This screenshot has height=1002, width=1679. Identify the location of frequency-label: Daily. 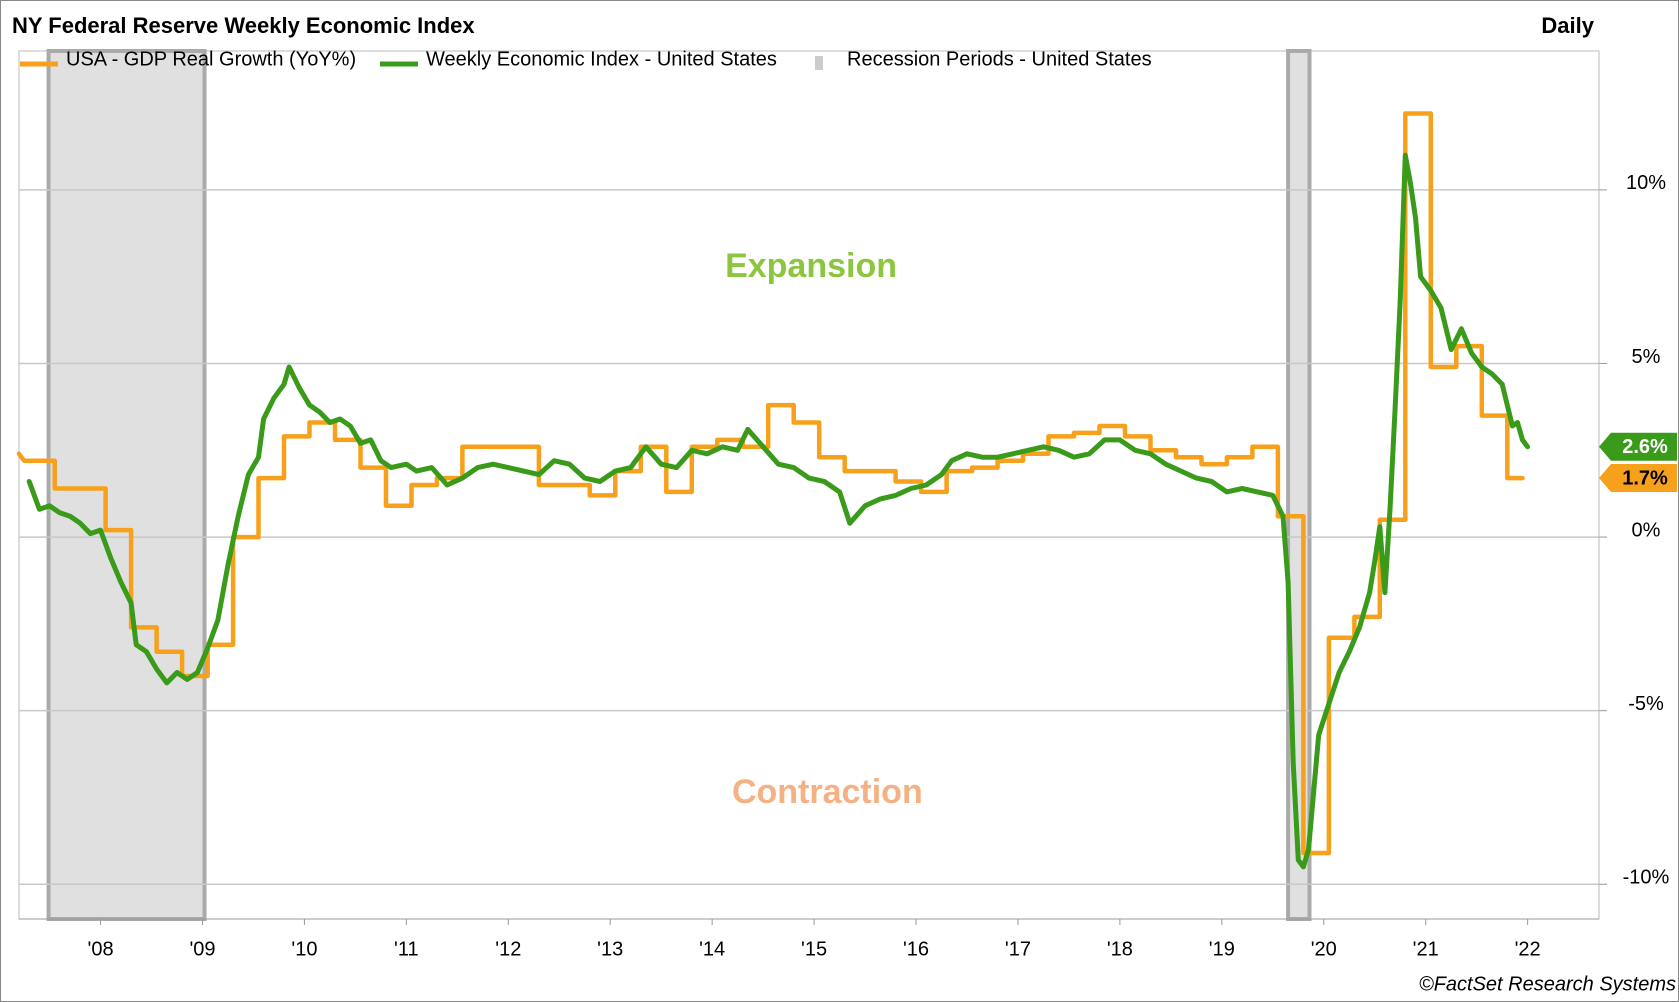
(1567, 25).